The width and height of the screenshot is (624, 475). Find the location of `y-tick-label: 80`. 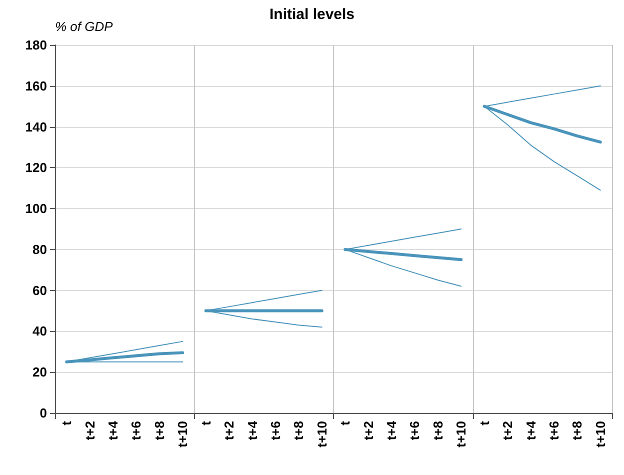

y-tick-label: 80 is located at coordinates (39, 249).